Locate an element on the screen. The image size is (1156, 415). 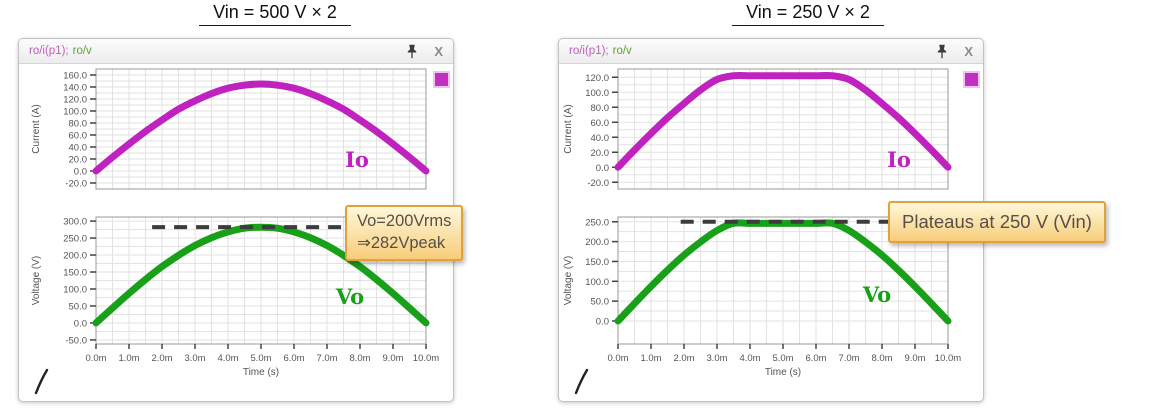
annotation-callout-left: Vo=200Vrms ⇒282Vpeak is located at coordinates (404, 233).